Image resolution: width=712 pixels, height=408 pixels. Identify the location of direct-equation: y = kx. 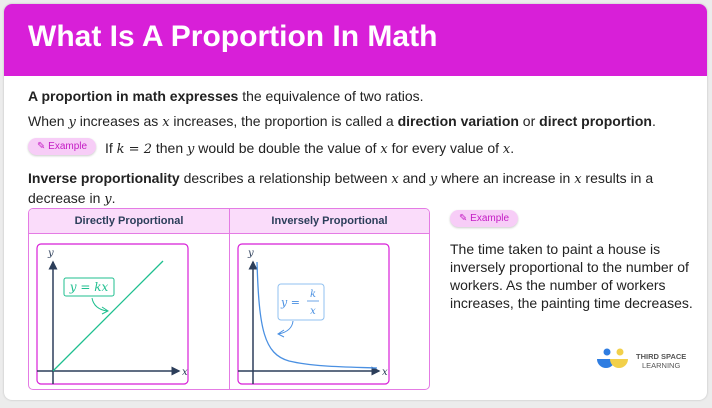
(89, 287).